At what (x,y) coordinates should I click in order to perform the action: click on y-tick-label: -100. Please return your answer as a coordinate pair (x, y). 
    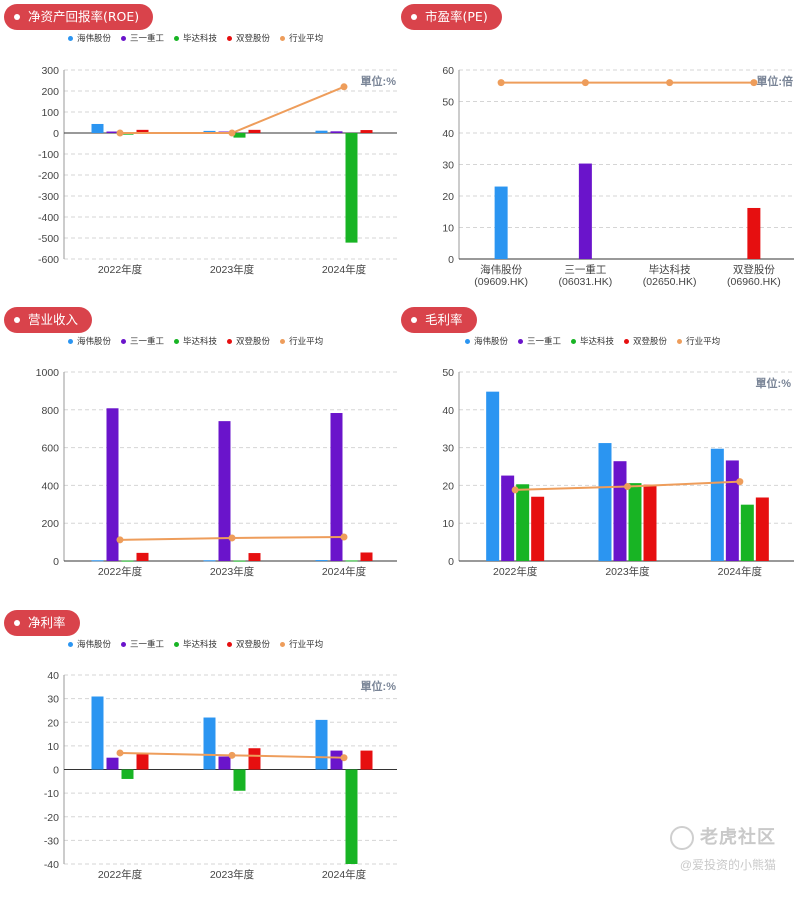
    Looking at the image, I should click on (48, 155).